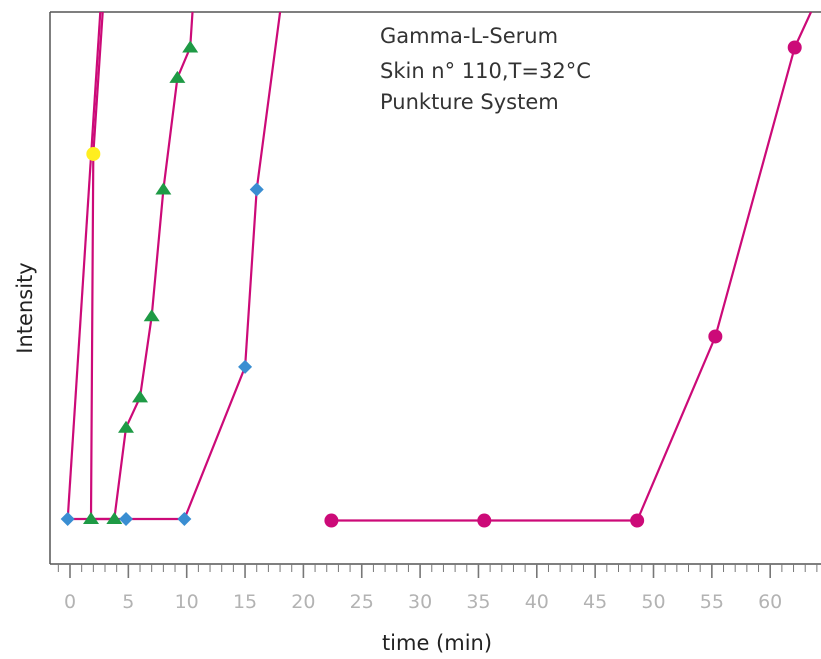 The width and height of the screenshot is (821, 659). I want to click on x-tick-label: 55, so click(712, 602).